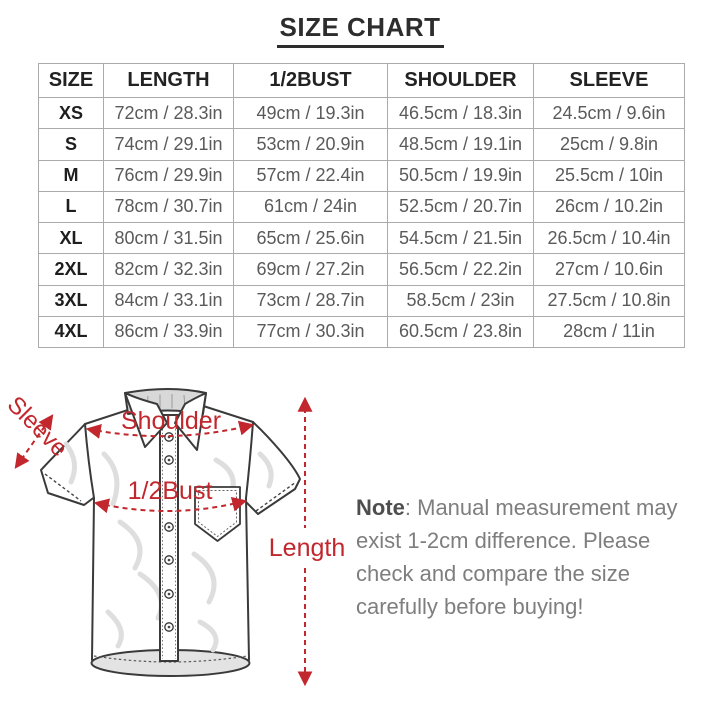  Describe the element at coordinates (168, 175) in the screenshot. I see `length-value: 76cm / 29.9in` at that location.